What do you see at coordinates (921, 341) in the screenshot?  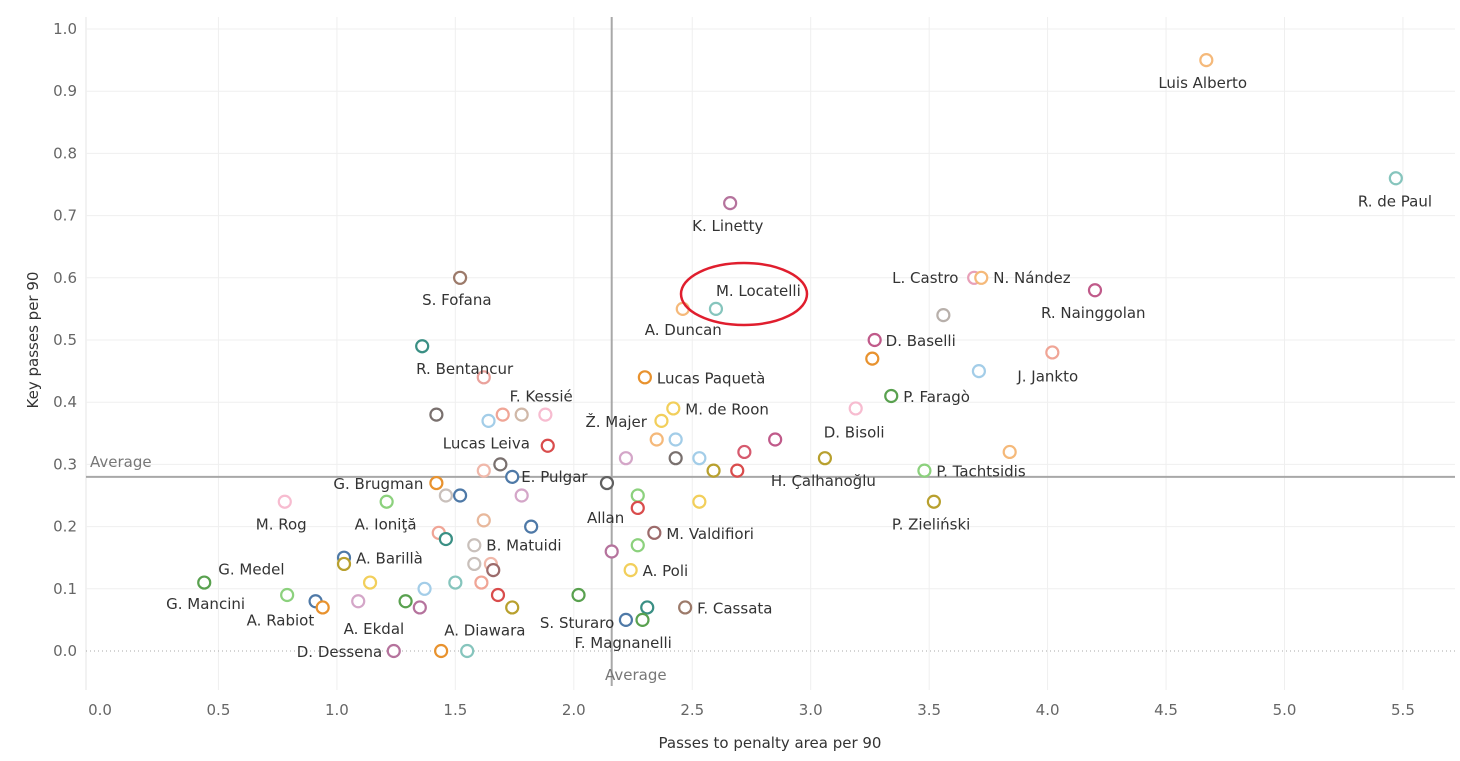 I see `point-label: D. Baselli` at bounding box center [921, 341].